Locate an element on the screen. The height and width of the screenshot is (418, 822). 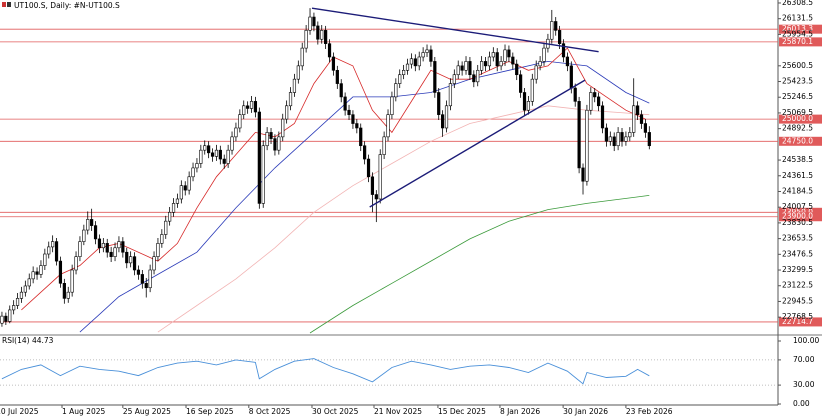
y-tick-label: 23830.5 is located at coordinates (797, 222).